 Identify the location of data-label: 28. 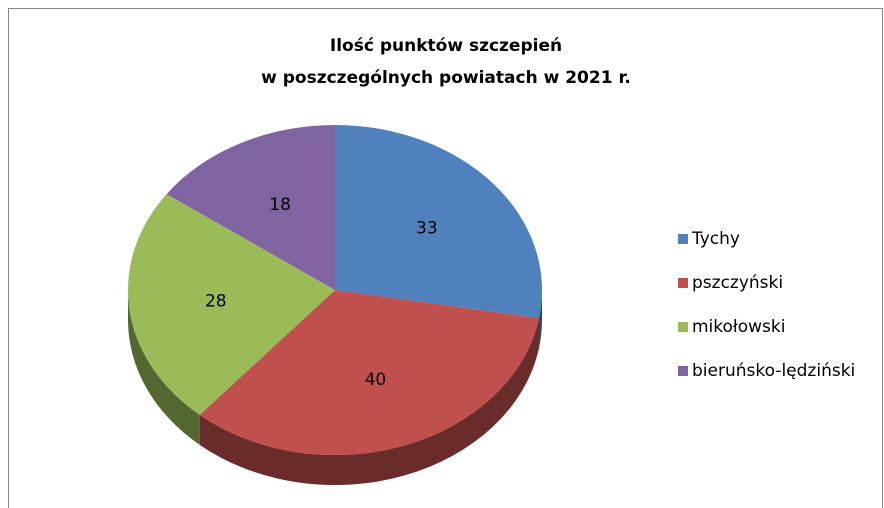
(216, 301).